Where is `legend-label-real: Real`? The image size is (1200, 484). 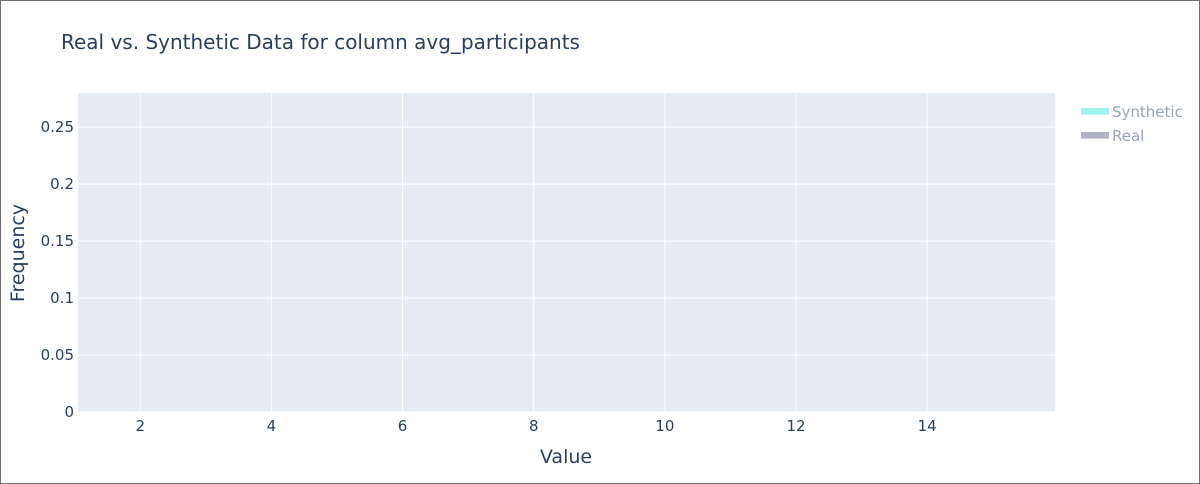
legend-label-real: Real is located at coordinates (1128, 136).